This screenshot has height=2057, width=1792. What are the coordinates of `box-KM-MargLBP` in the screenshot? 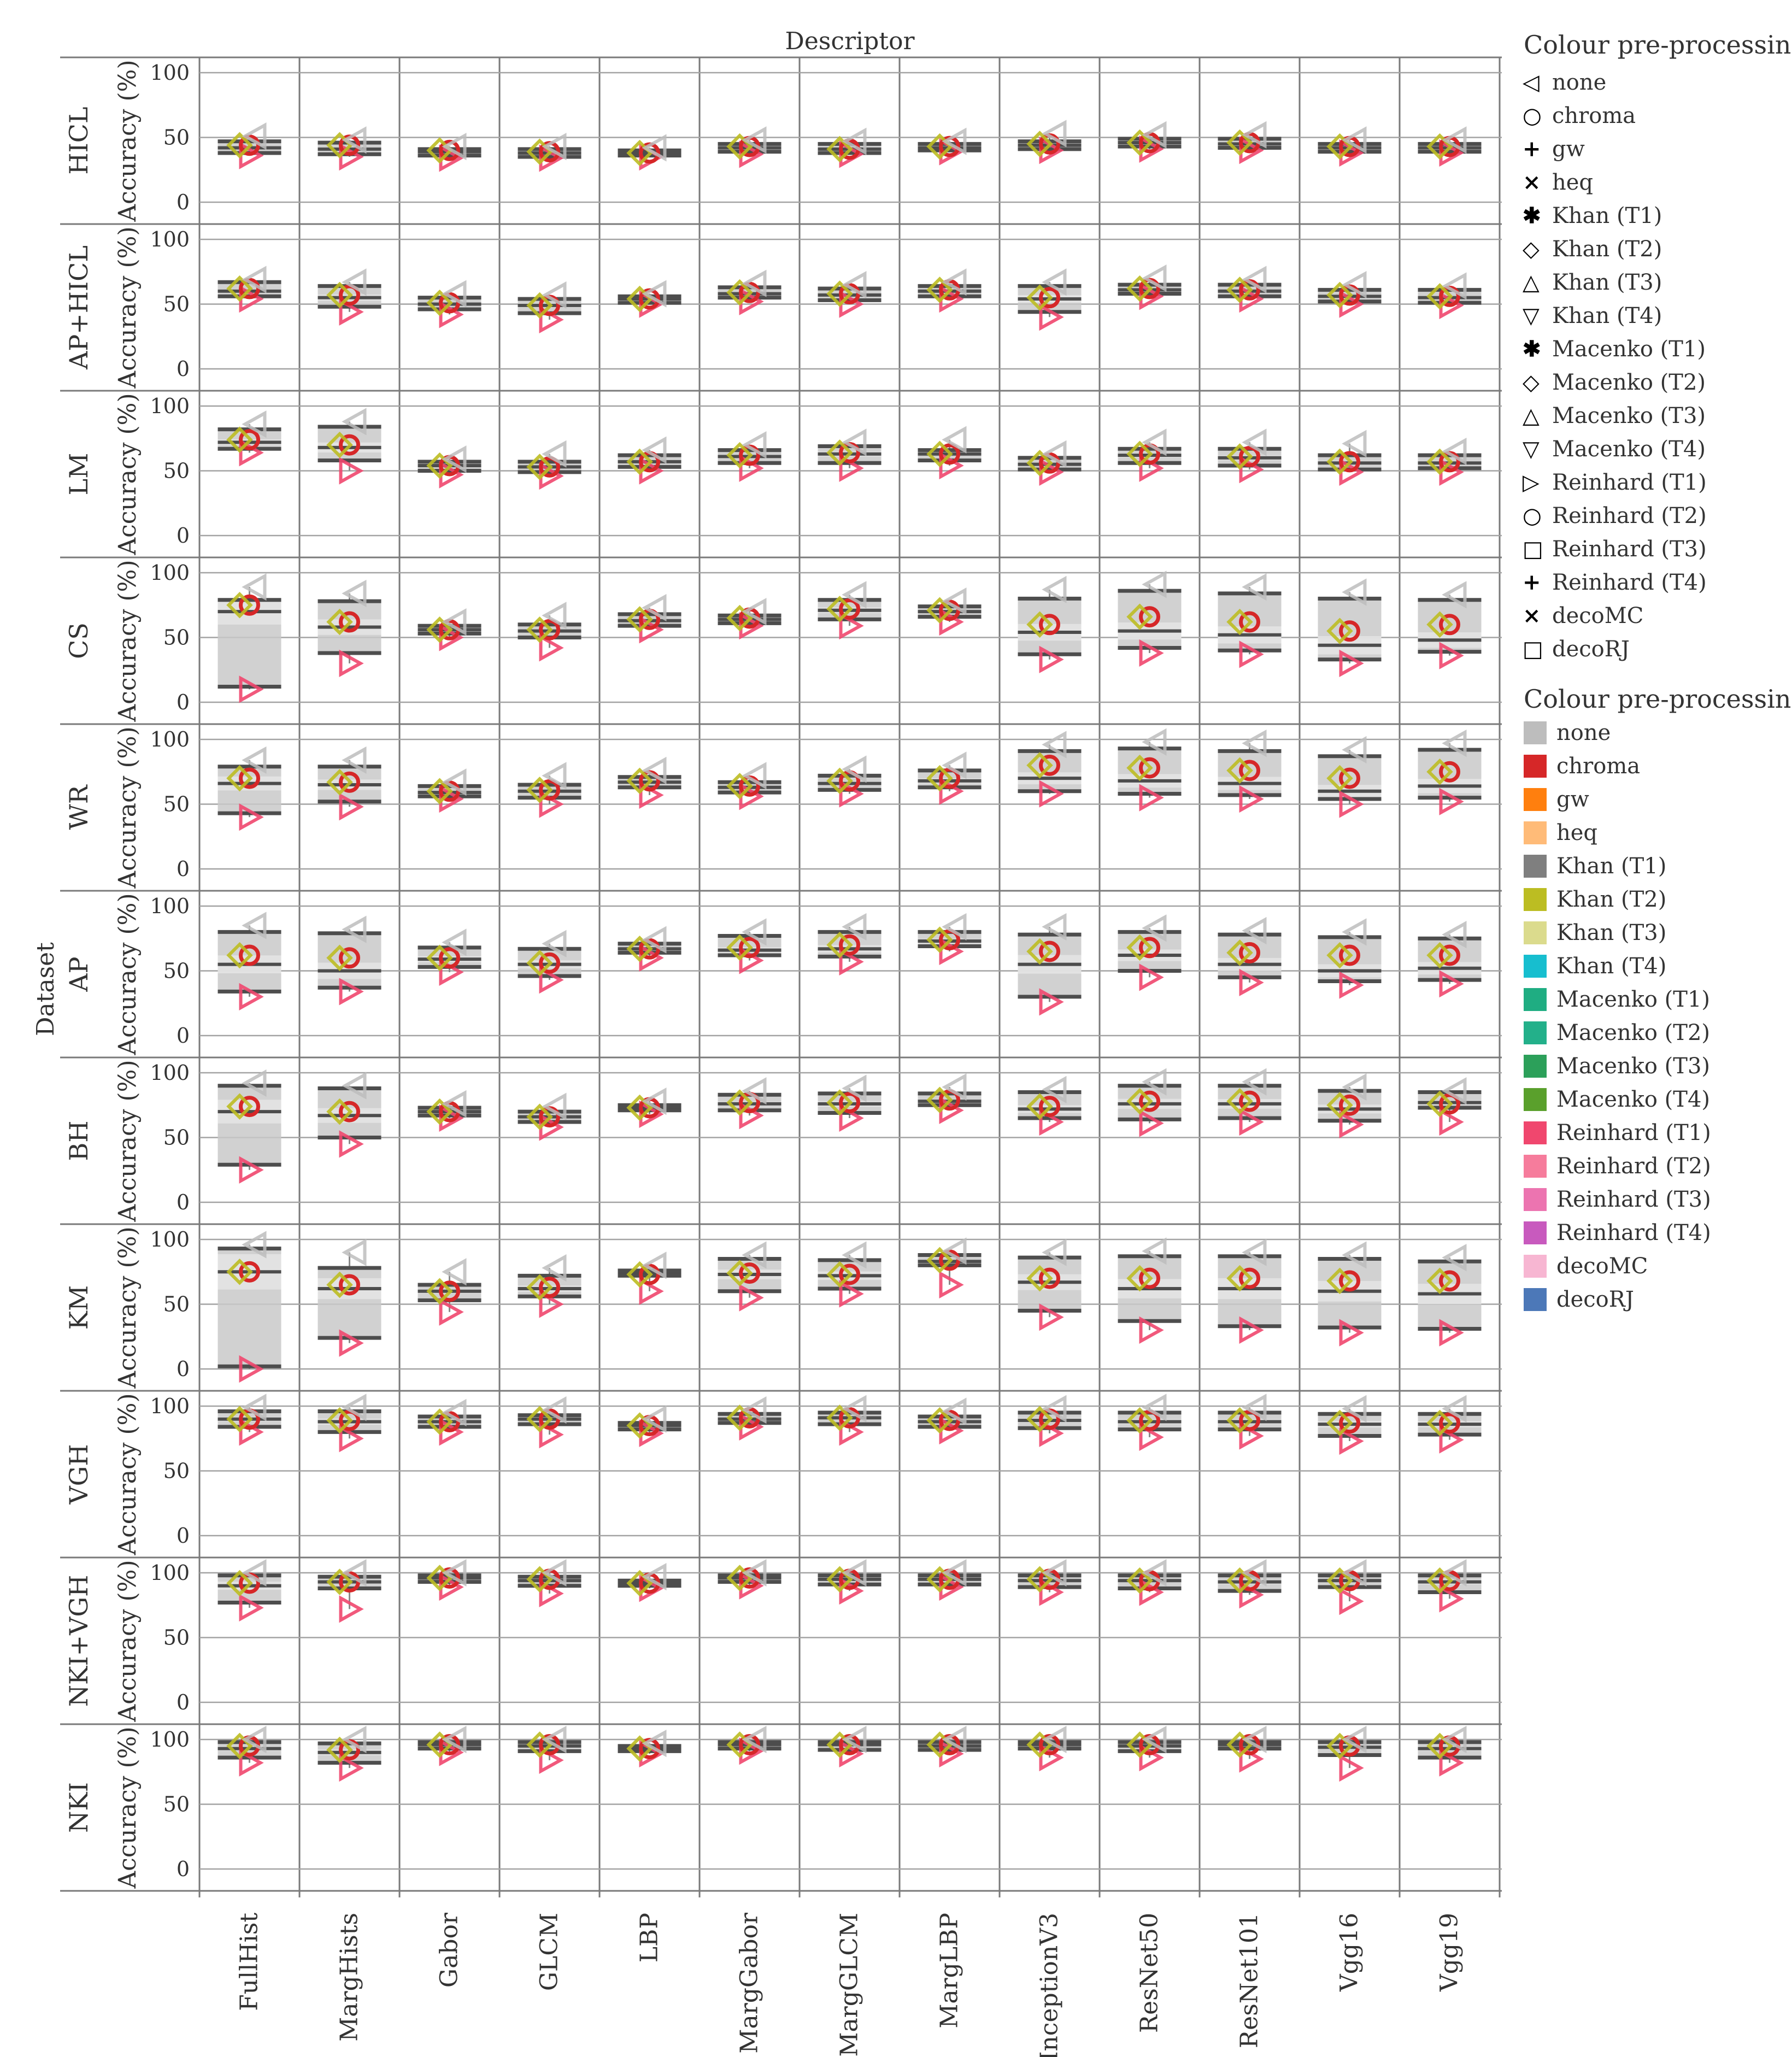 It's located at (950, 1268).